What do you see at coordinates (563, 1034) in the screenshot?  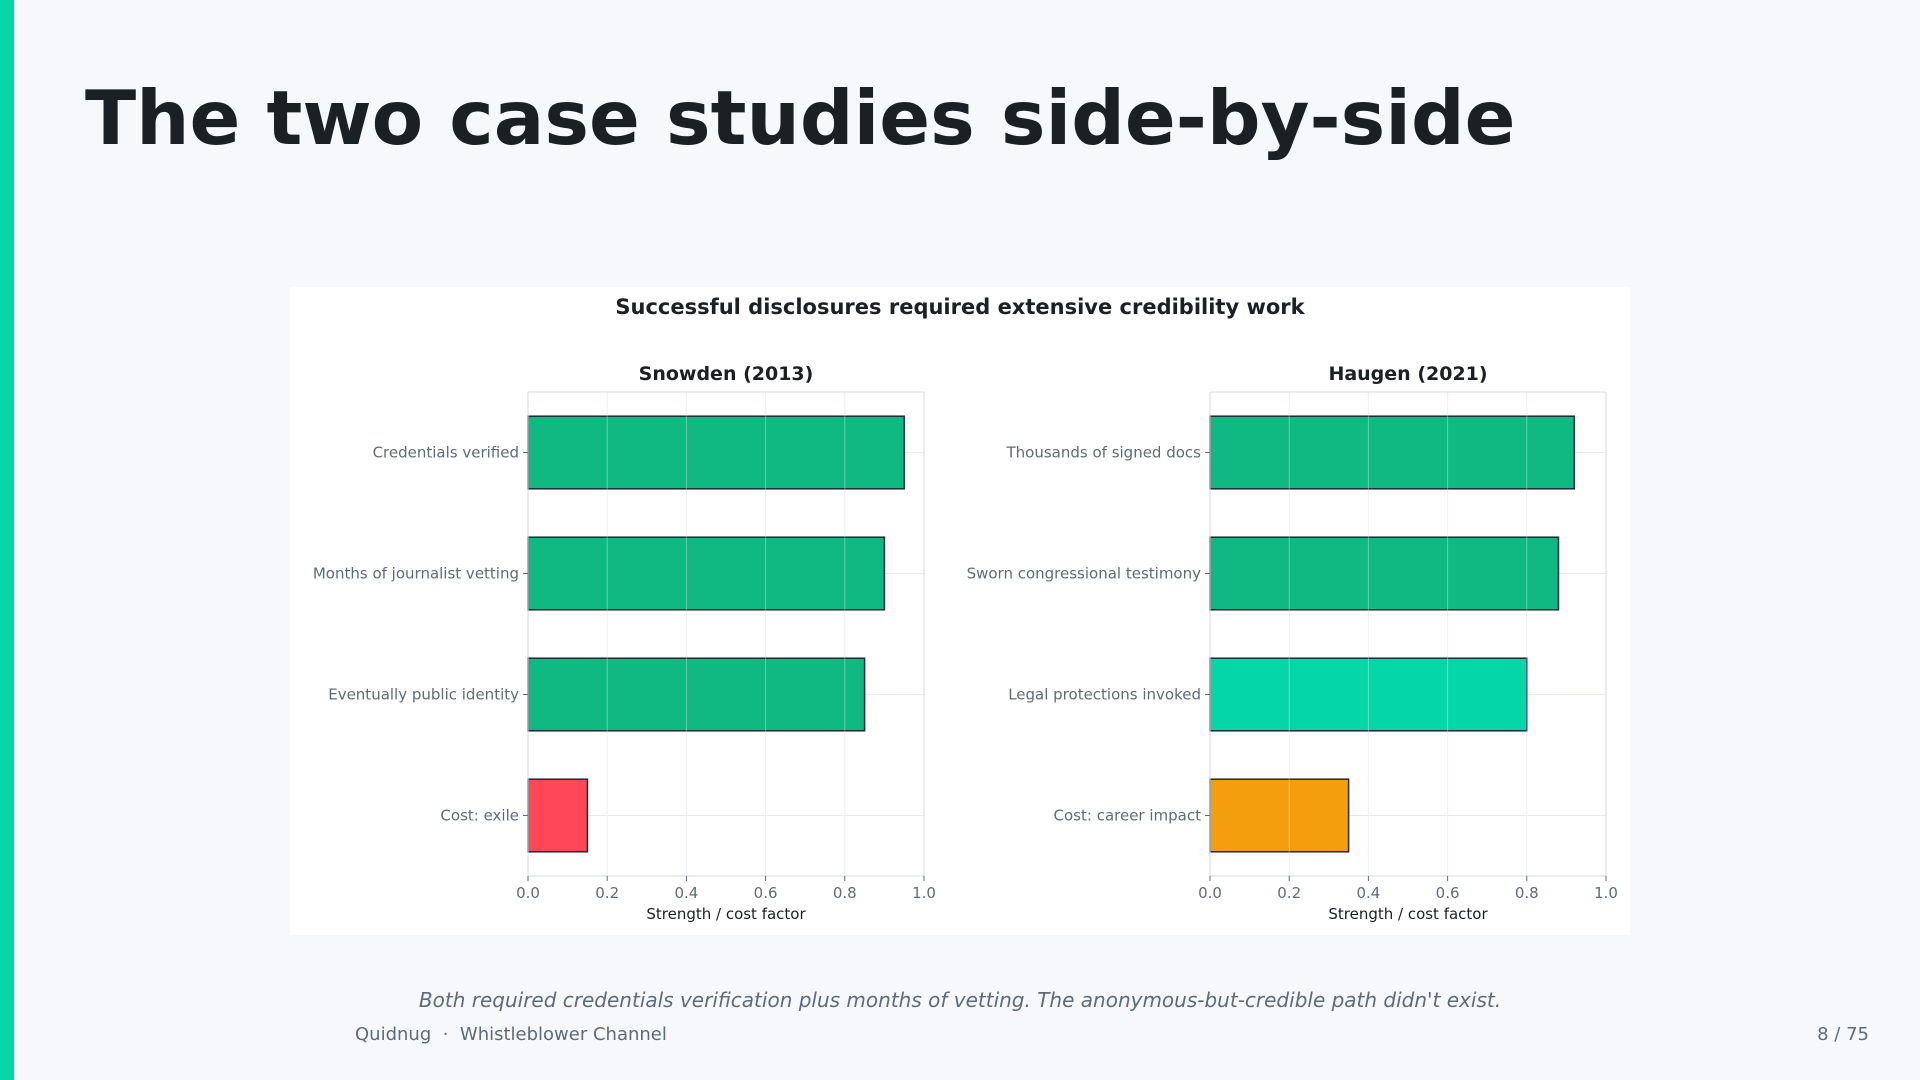 I see `footer-channel: Whistleblower Channel` at bounding box center [563, 1034].